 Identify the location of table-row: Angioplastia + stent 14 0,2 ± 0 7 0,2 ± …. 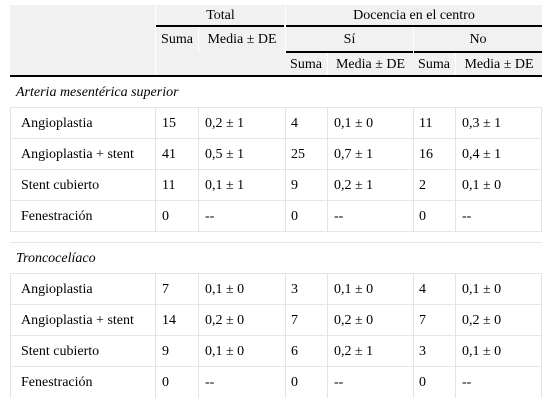
(276, 320).